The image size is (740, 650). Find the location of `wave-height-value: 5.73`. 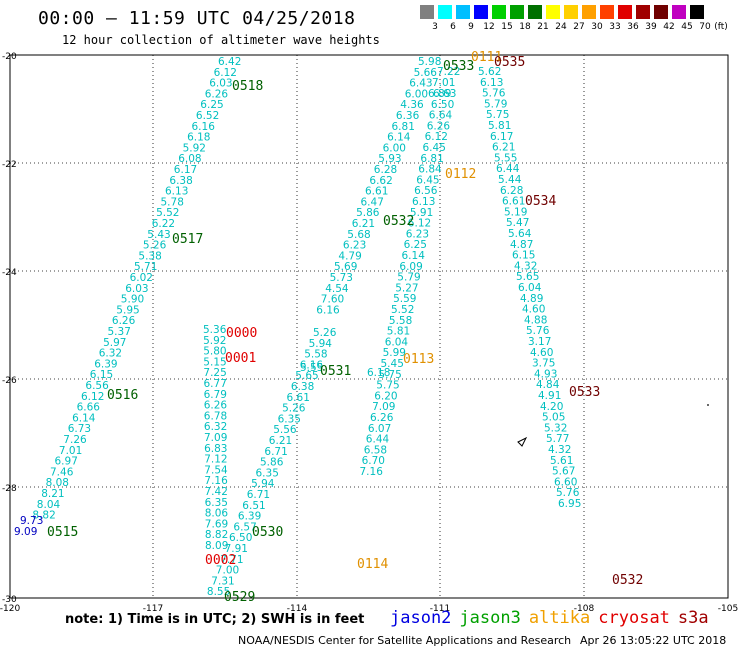

wave-height-value: 5.73 is located at coordinates (341, 278).